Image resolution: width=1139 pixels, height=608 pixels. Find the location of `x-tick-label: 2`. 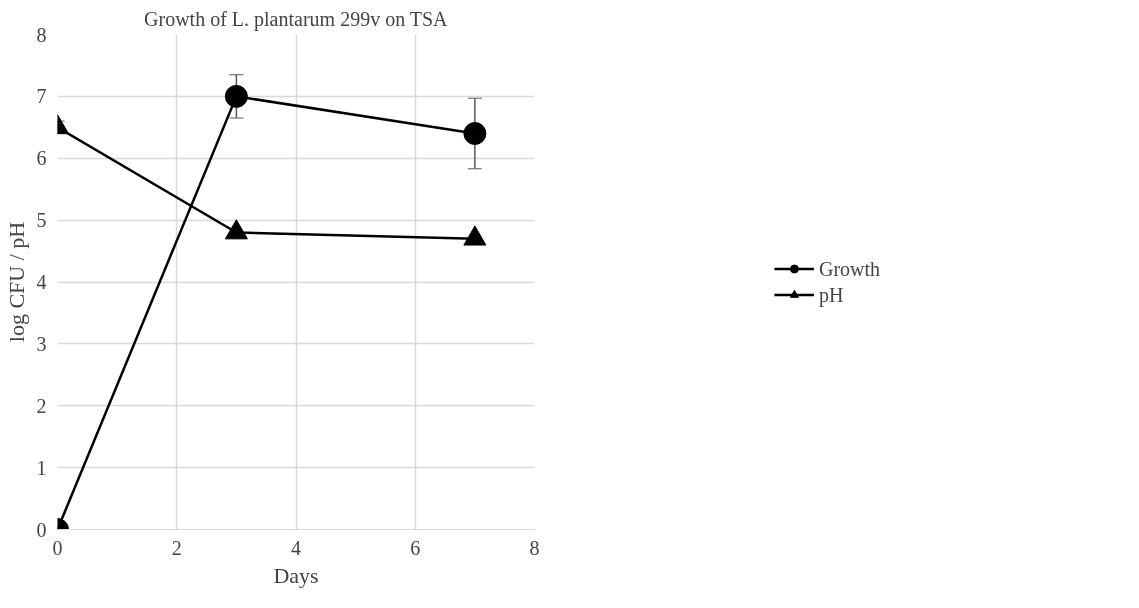

x-tick-label: 2 is located at coordinates (176, 547).